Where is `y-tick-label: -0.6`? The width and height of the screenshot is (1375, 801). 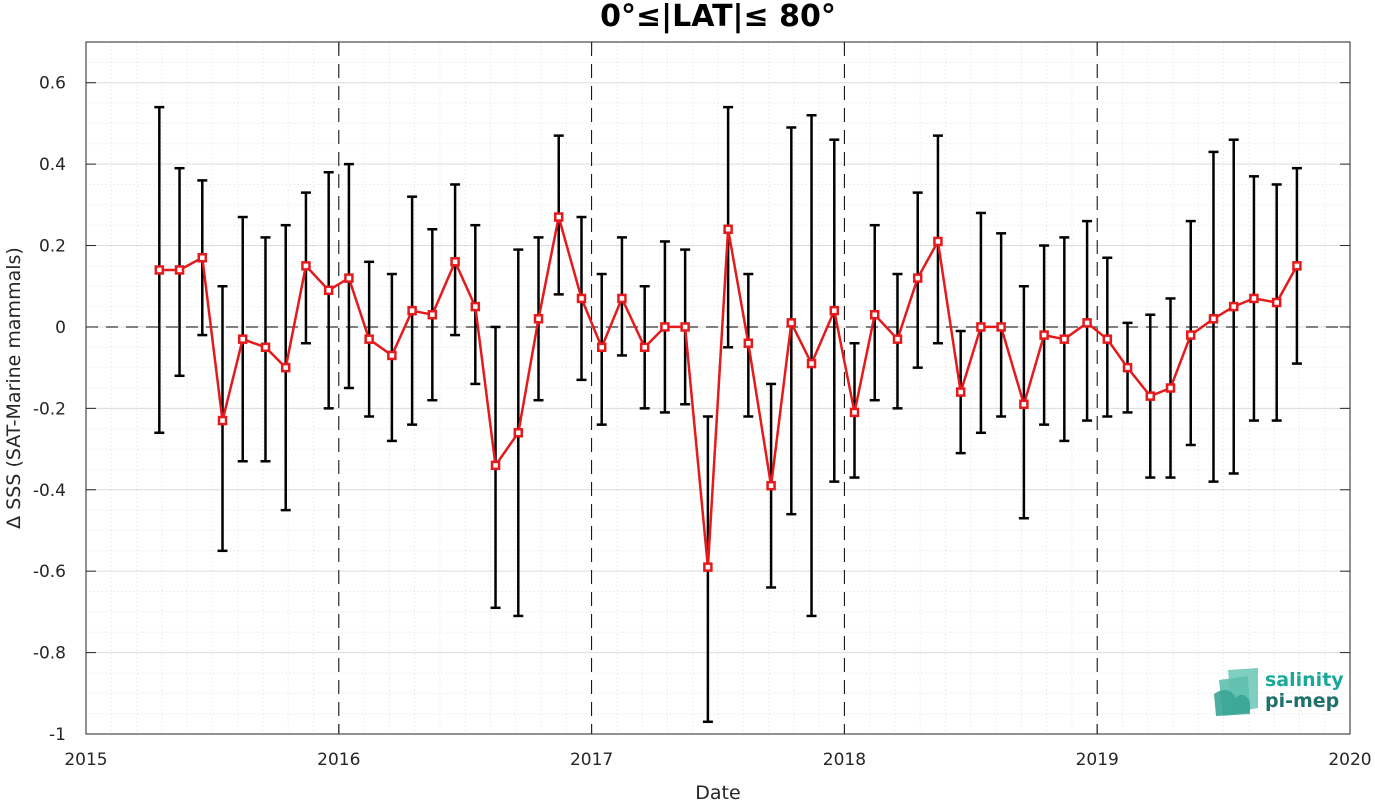 y-tick-label: -0.6 is located at coordinates (49, 572).